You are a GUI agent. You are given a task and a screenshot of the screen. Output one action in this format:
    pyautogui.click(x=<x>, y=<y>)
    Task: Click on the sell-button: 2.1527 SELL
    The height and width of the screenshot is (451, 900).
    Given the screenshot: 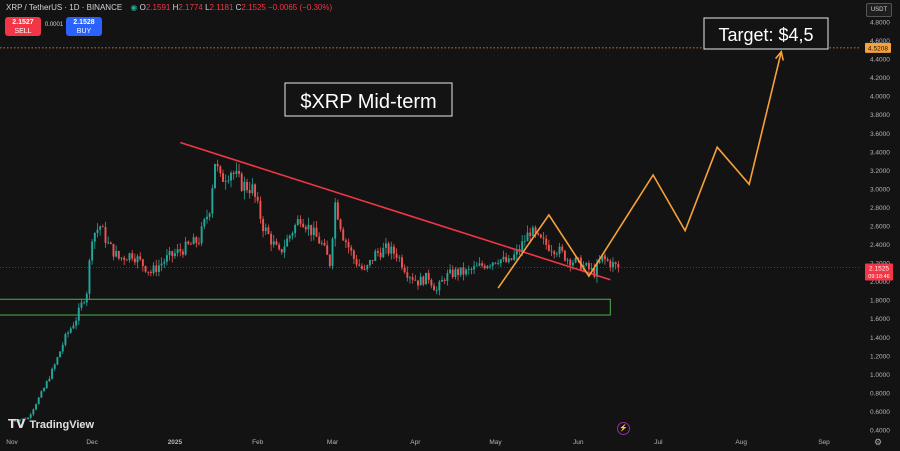 What is the action you would take?
    pyautogui.click(x=23, y=26)
    